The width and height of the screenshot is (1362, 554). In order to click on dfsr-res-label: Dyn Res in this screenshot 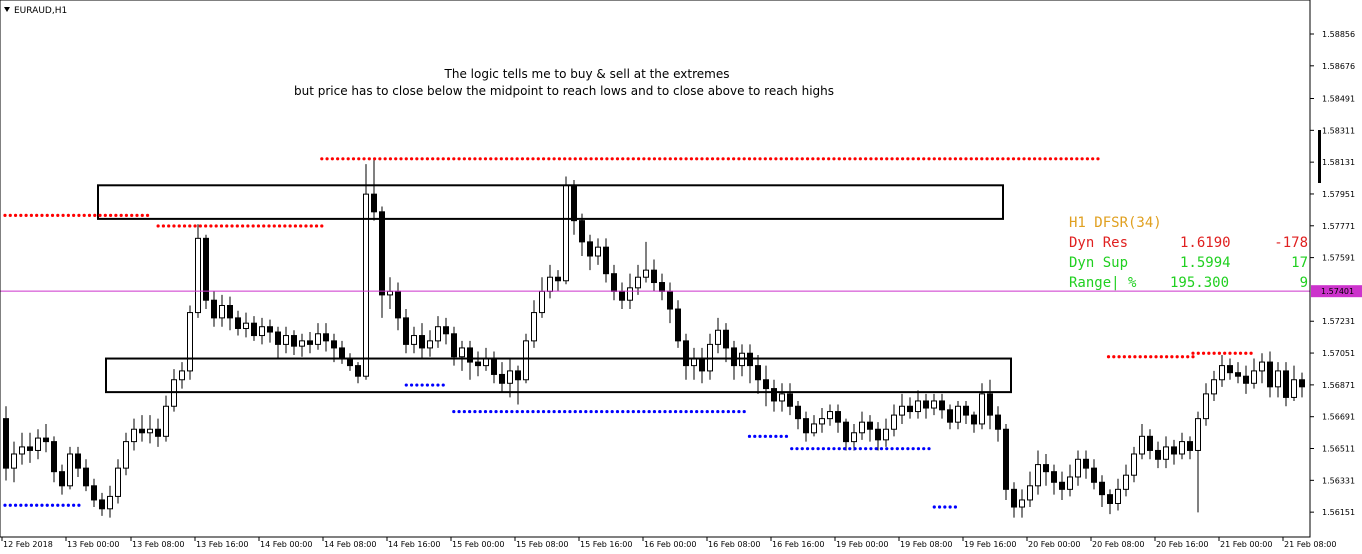, I will do `click(1098, 243)`.